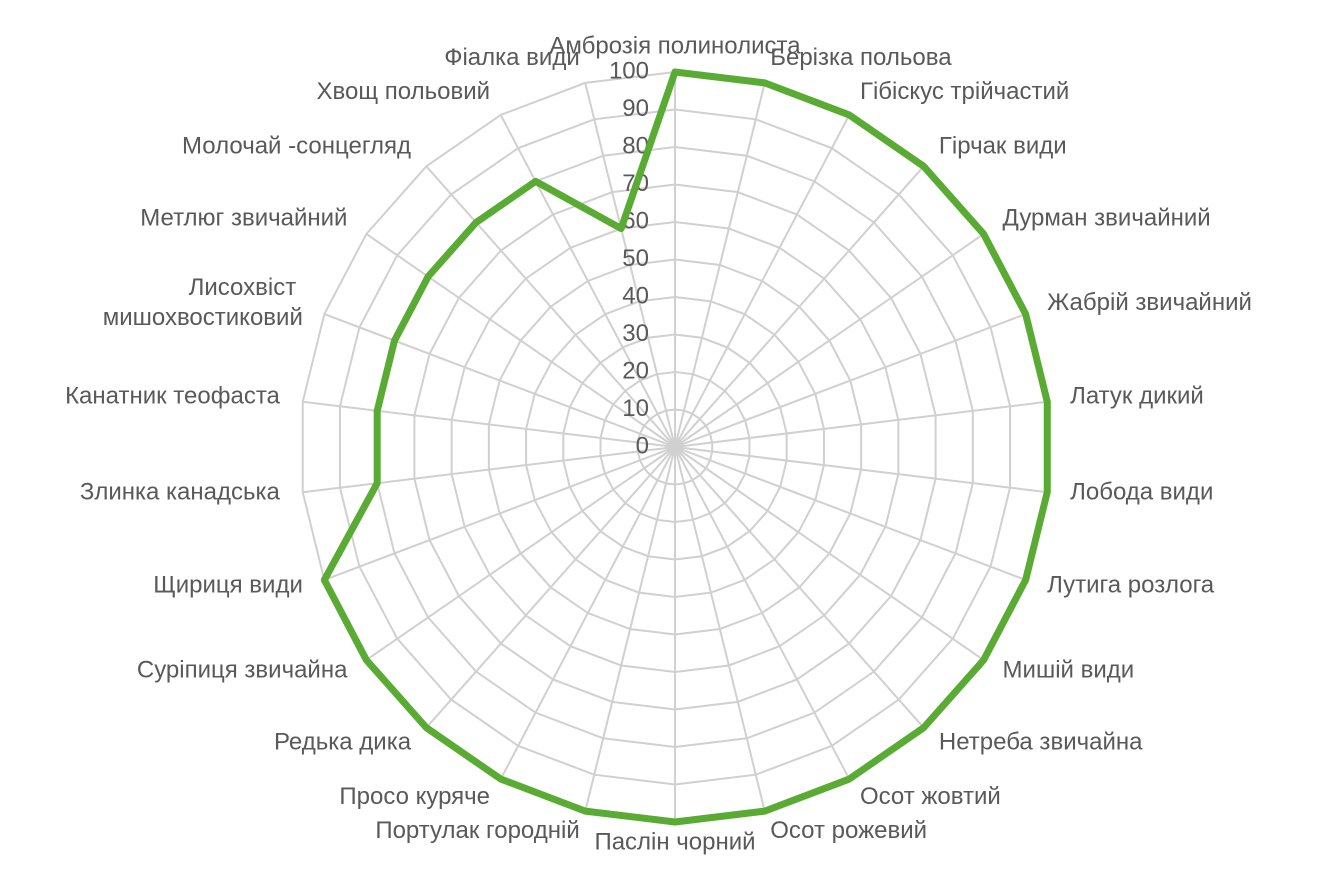 This screenshot has height=881, width=1322. Describe the element at coordinates (635, 295) in the screenshot. I see `tick-label: 40` at that location.